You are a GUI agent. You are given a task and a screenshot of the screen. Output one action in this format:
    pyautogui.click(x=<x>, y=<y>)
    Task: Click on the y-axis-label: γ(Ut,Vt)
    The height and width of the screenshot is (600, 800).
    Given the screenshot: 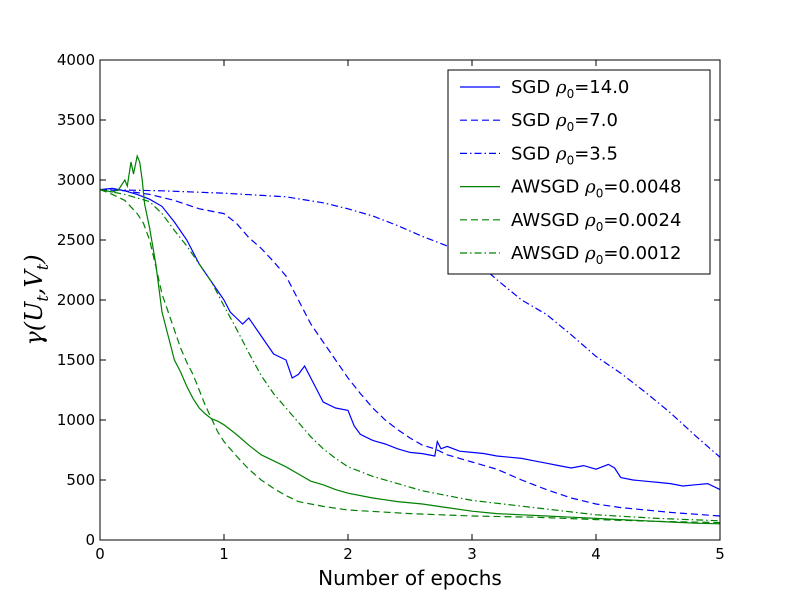 What is the action you would take?
    pyautogui.click(x=36, y=299)
    